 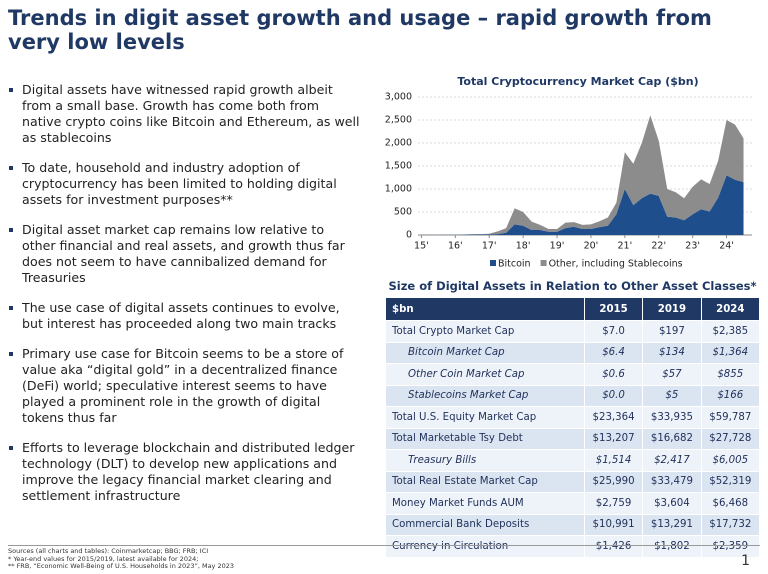 I want to click on table-row: Other Coin Market Cap $0.6 $57 $855, so click(x=573, y=374).